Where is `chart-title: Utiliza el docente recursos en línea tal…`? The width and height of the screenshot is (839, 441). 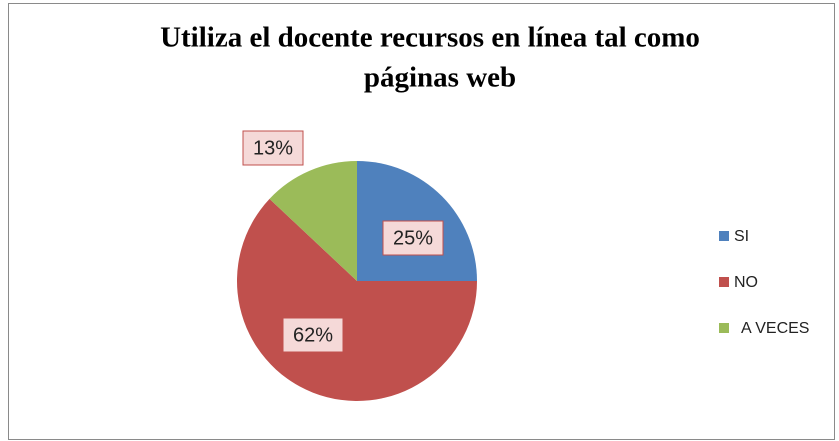
chart-title: Utiliza el docente recursos en línea tal… is located at coordinates (430, 38).